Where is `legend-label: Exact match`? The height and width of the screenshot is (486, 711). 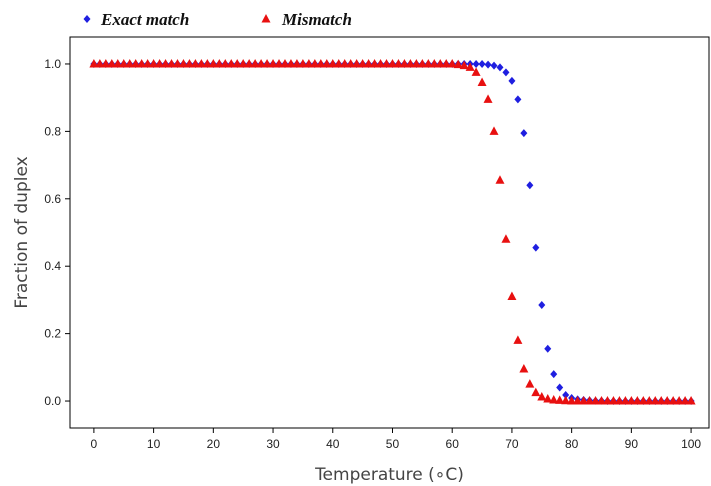 legend-label: Exact match is located at coordinates (144, 19).